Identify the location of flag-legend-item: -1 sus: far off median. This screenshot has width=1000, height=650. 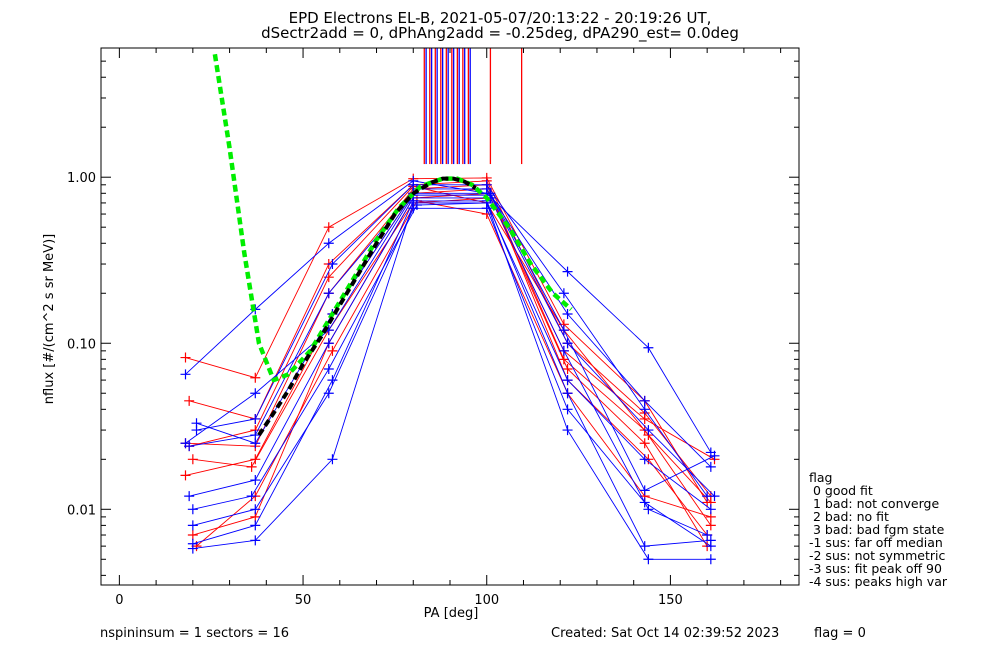
(876, 542).